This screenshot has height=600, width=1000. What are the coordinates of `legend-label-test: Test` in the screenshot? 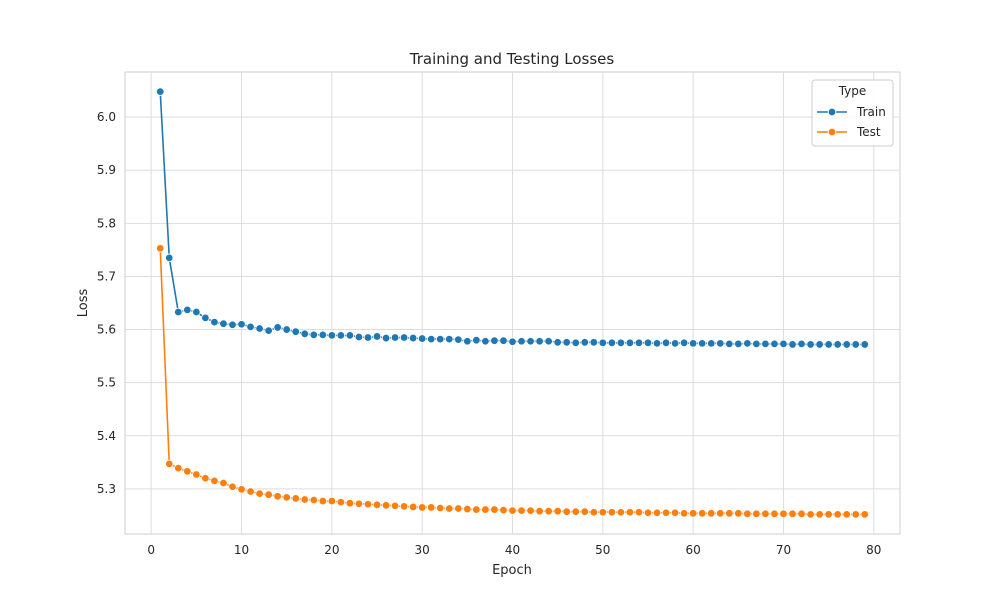 It's located at (868, 132).